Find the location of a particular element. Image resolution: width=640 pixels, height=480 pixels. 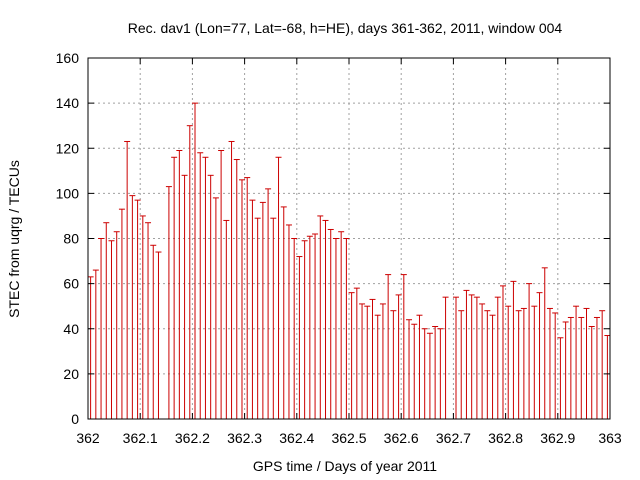

y-axis-label: STEC from uqrg / TECUs is located at coordinates (14, 239).